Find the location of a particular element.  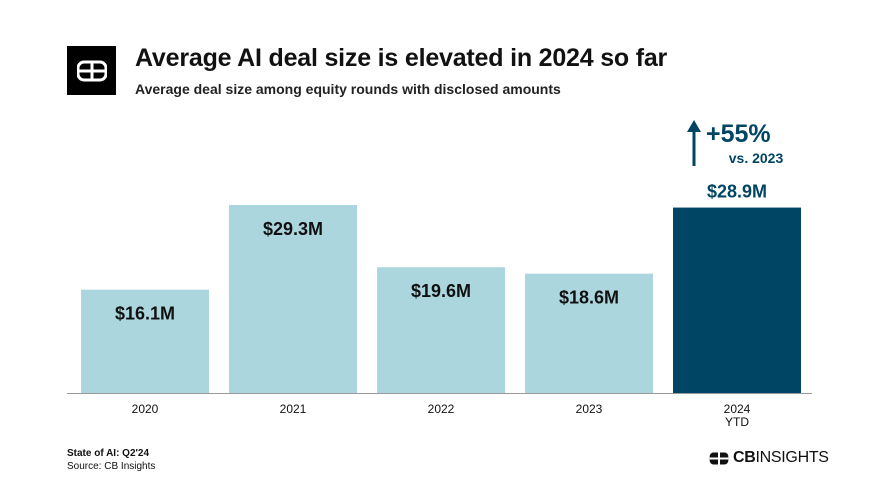

data-label-2024: $28.9M is located at coordinates (737, 192).